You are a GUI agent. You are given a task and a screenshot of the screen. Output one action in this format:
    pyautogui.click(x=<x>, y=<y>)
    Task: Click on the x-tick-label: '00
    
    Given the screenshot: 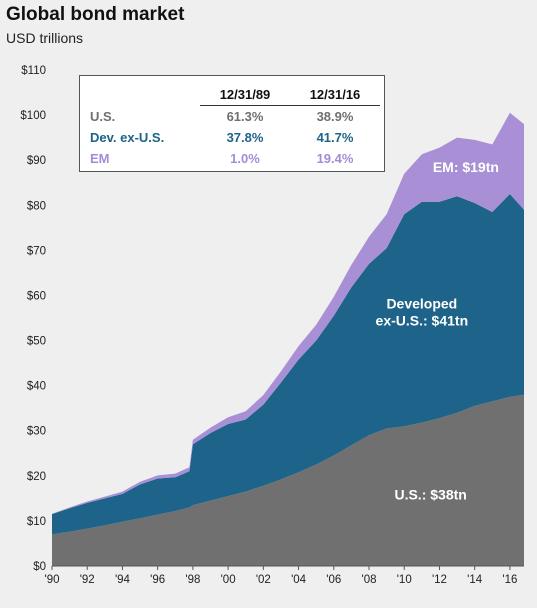 What is the action you would take?
    pyautogui.click(x=228, y=580)
    